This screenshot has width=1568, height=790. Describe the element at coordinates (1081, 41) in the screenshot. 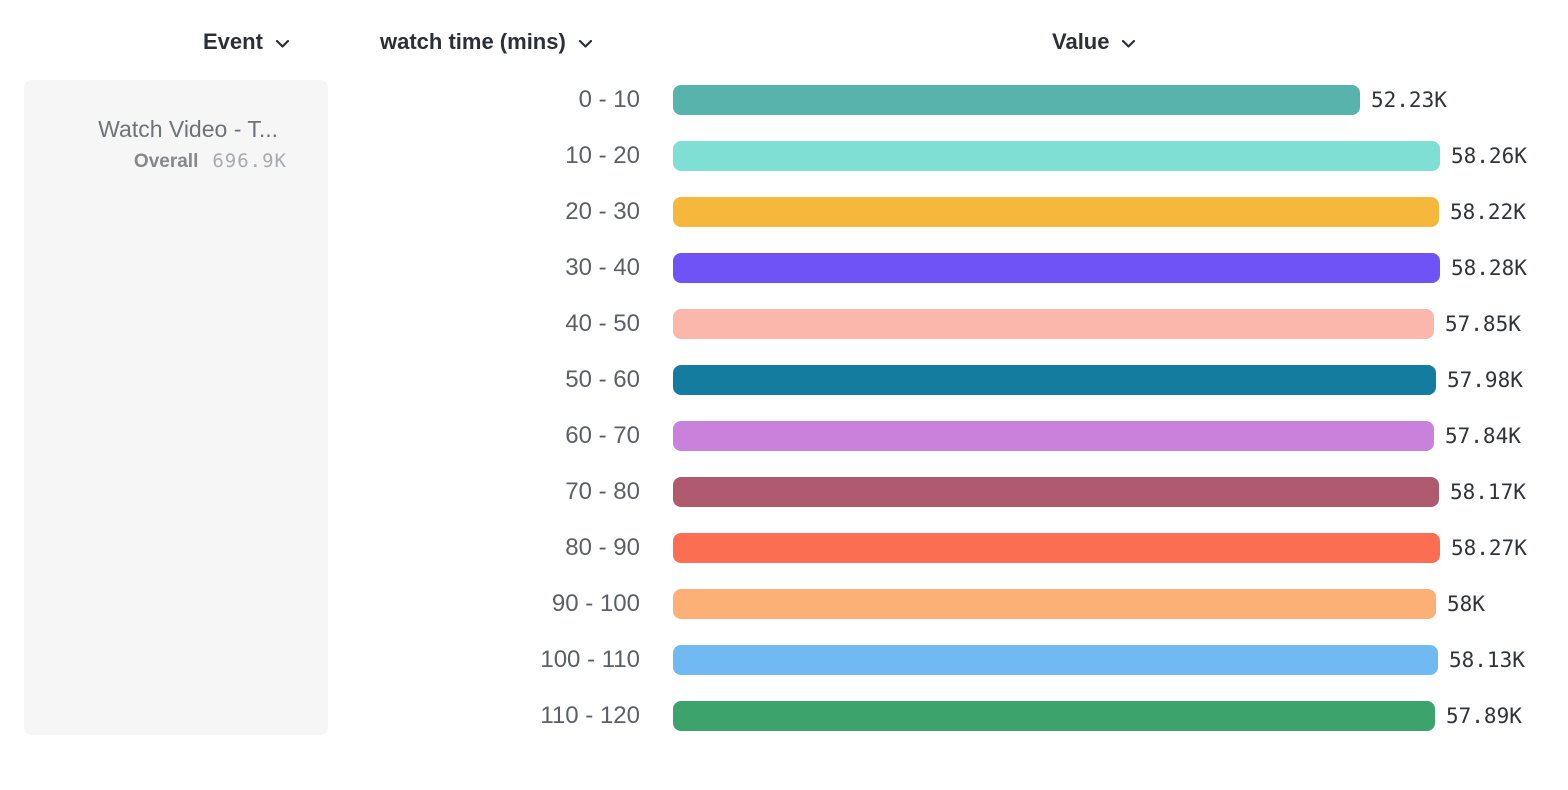

I see `value-column-label: Value` at that location.